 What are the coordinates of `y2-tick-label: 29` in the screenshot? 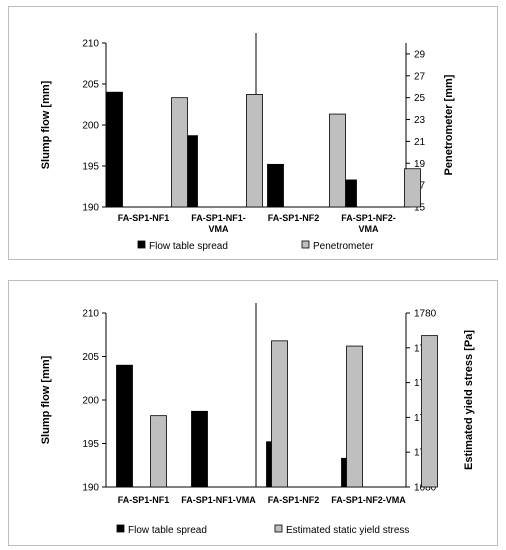 It's located at (420, 54).